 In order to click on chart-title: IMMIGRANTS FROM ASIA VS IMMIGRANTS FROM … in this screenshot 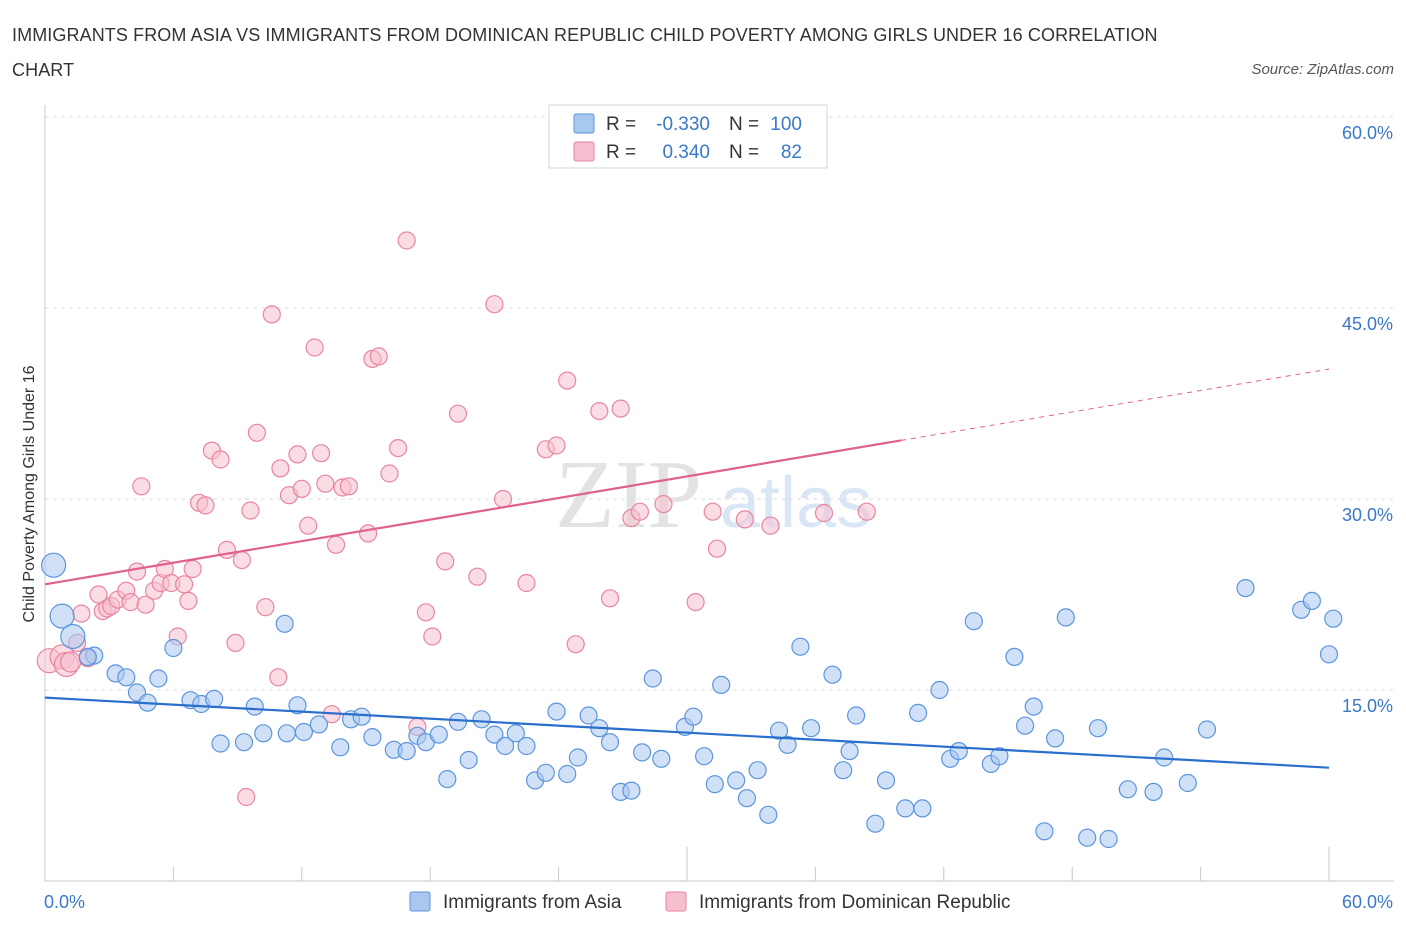, I will do `click(585, 52)`.